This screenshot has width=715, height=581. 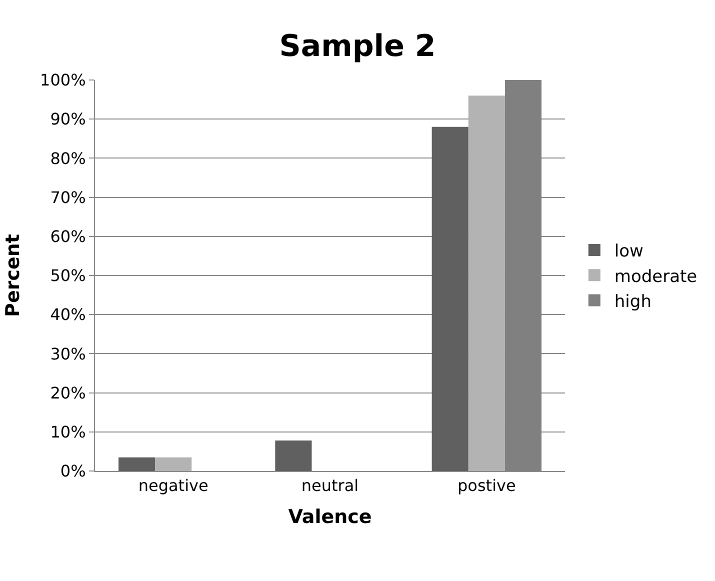 What do you see at coordinates (68, 236) in the screenshot?
I see `y-tick-label: 60%` at bounding box center [68, 236].